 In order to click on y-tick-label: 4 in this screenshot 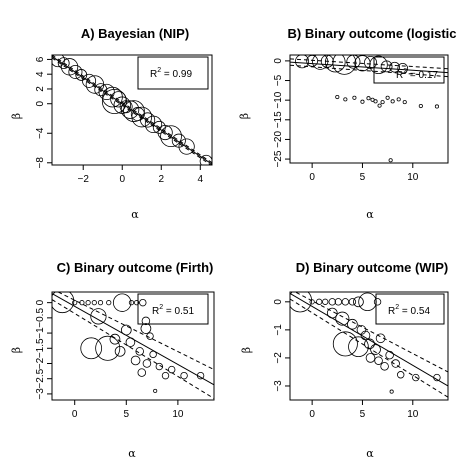, I will do `click(40, 74)`.